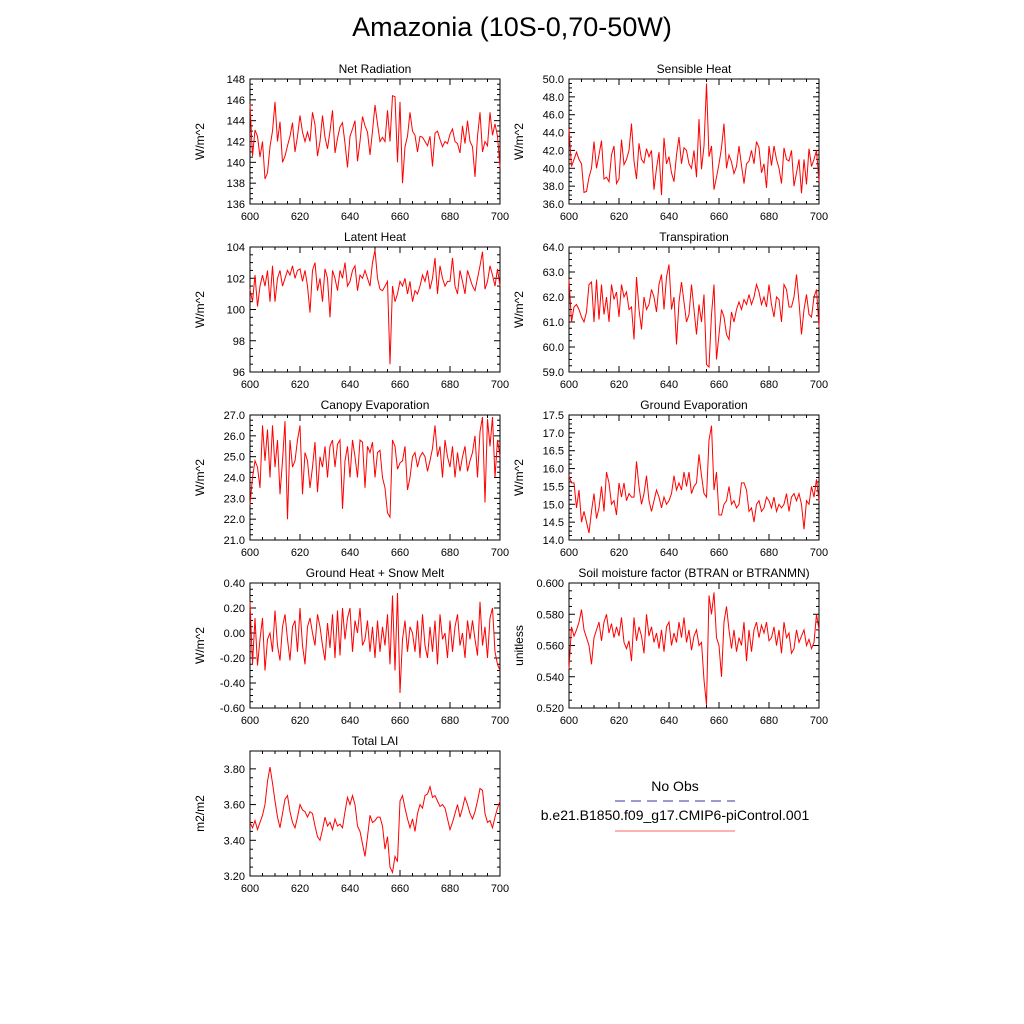 This screenshot has width=1024, height=1024. What do you see at coordinates (553, 116) in the screenshot?
I see `y-tick-label: 46.0` at bounding box center [553, 116].